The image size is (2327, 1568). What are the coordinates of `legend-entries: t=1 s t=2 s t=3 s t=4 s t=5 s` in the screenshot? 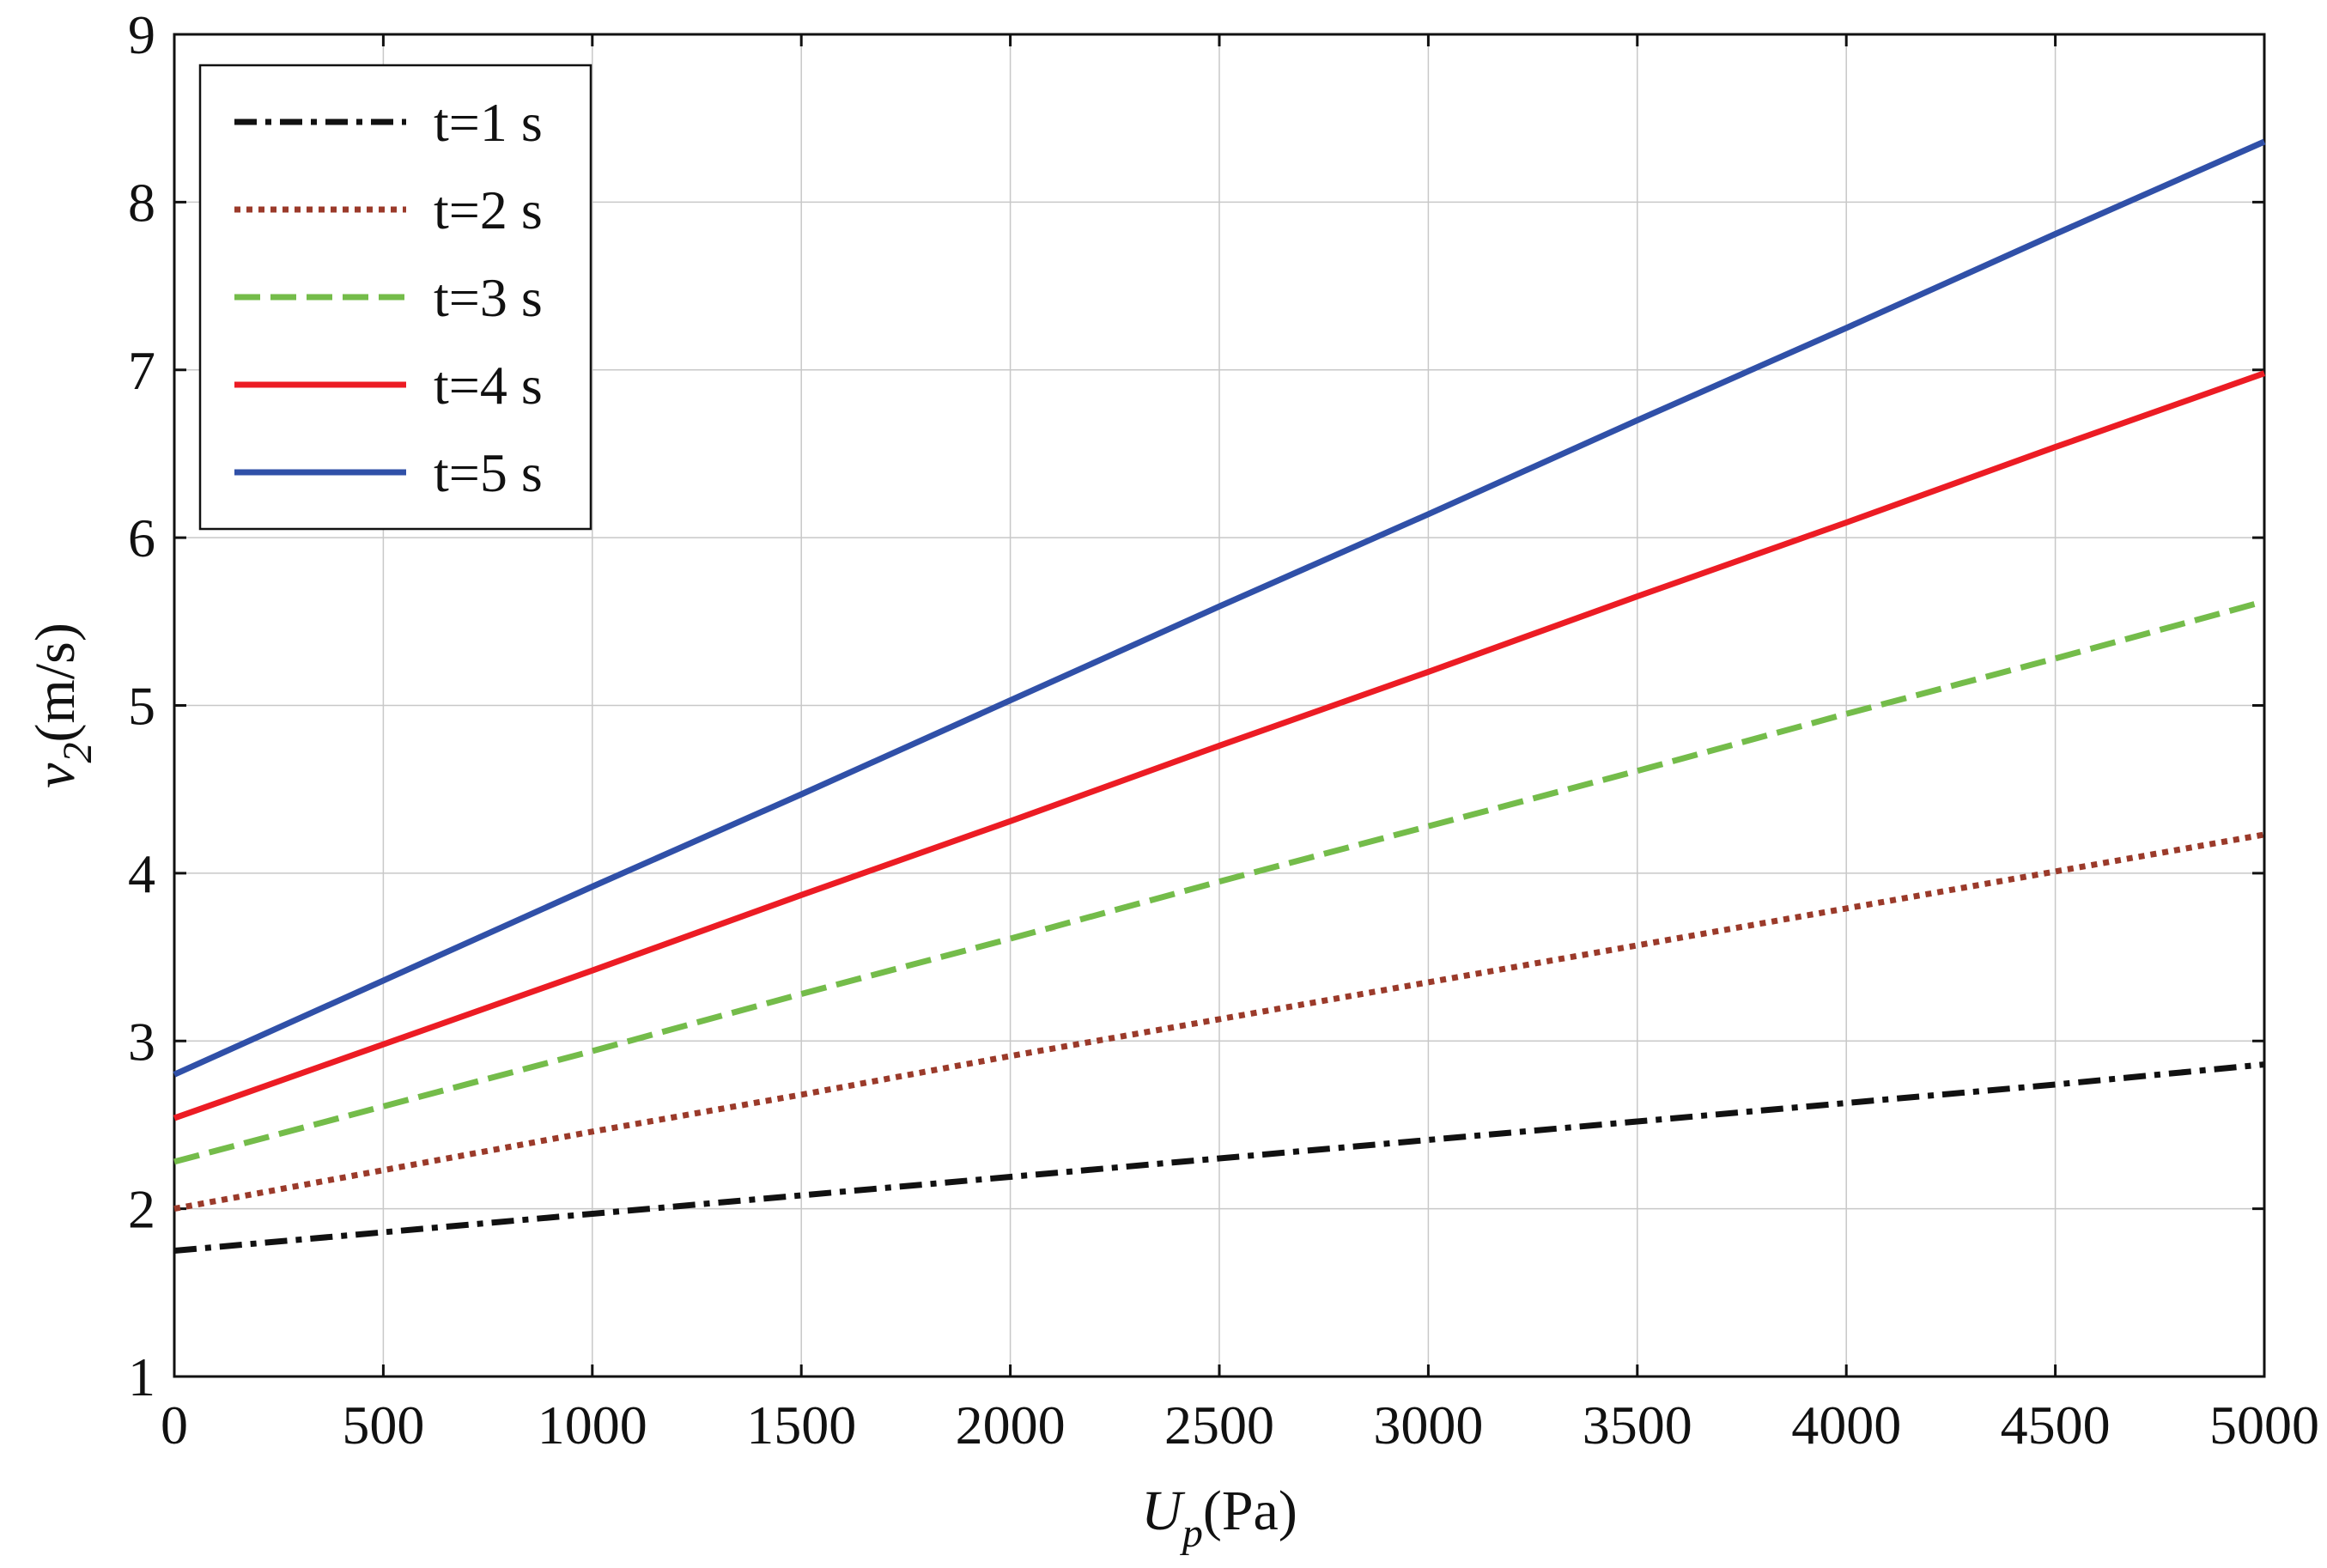 It's located at (389, 297).